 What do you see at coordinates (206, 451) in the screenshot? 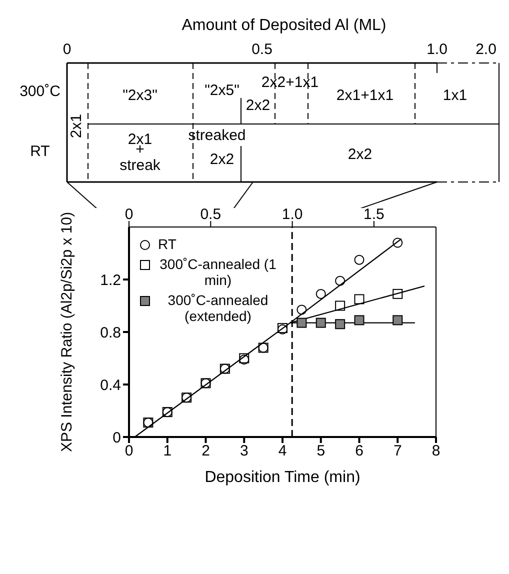
I see `x-tick-label: 2` at bounding box center [206, 451].